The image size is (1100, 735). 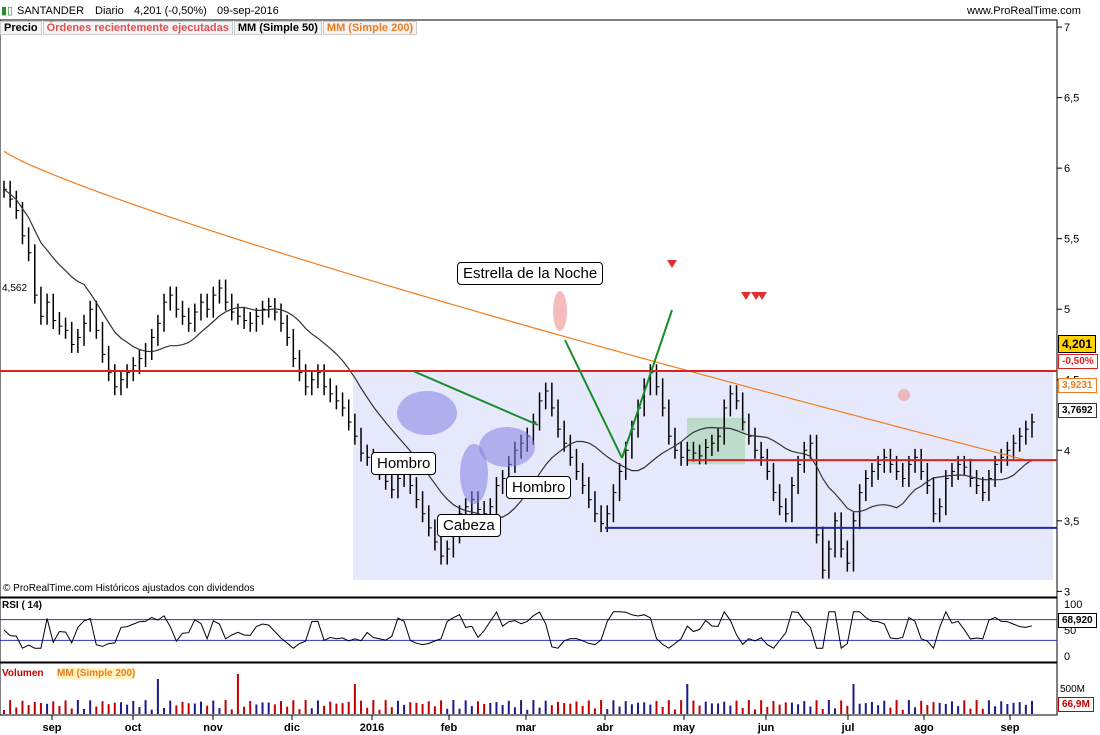 What do you see at coordinates (277, 28) in the screenshot?
I see `legend-ma50: MM (Simple 50)` at bounding box center [277, 28].